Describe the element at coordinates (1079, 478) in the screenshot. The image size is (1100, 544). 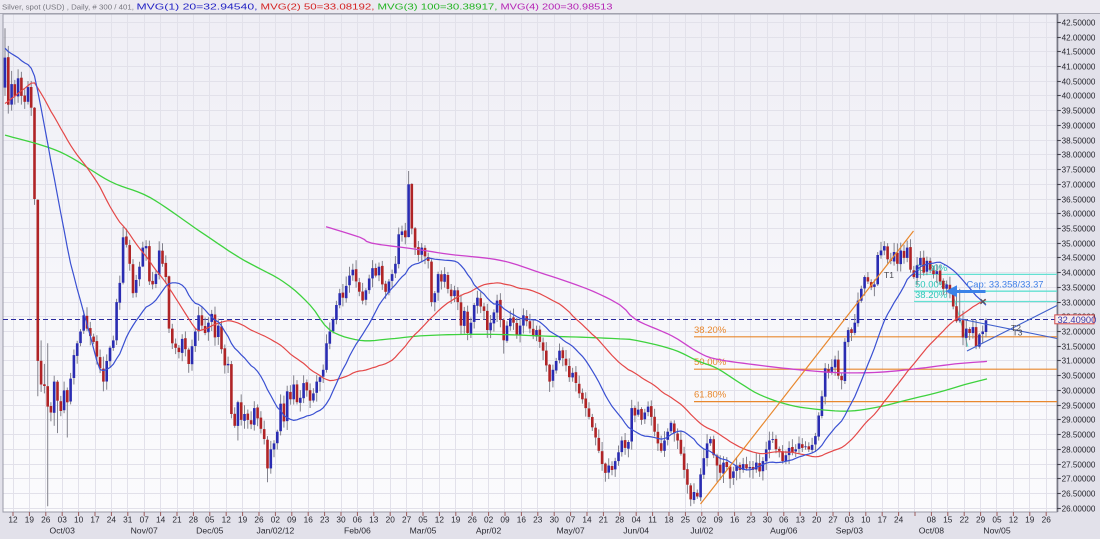
I see `svg-text: 27.00000` at that location.